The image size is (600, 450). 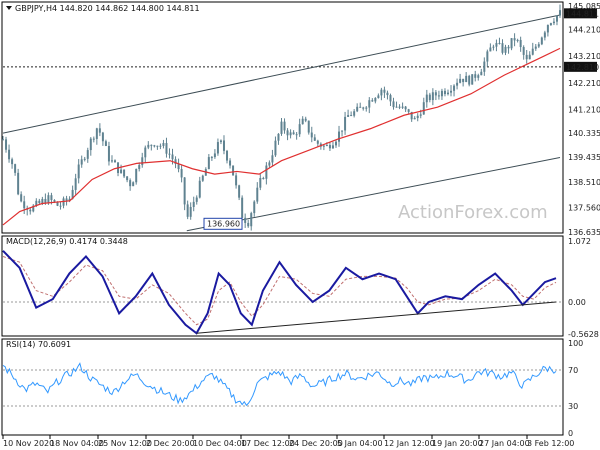 I want to click on macd-zero-label: 0.00, so click(x=577, y=302).